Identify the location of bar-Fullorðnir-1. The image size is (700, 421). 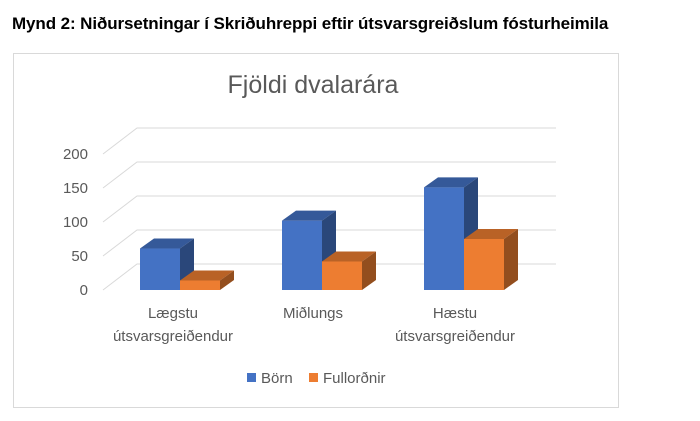
(349, 270).